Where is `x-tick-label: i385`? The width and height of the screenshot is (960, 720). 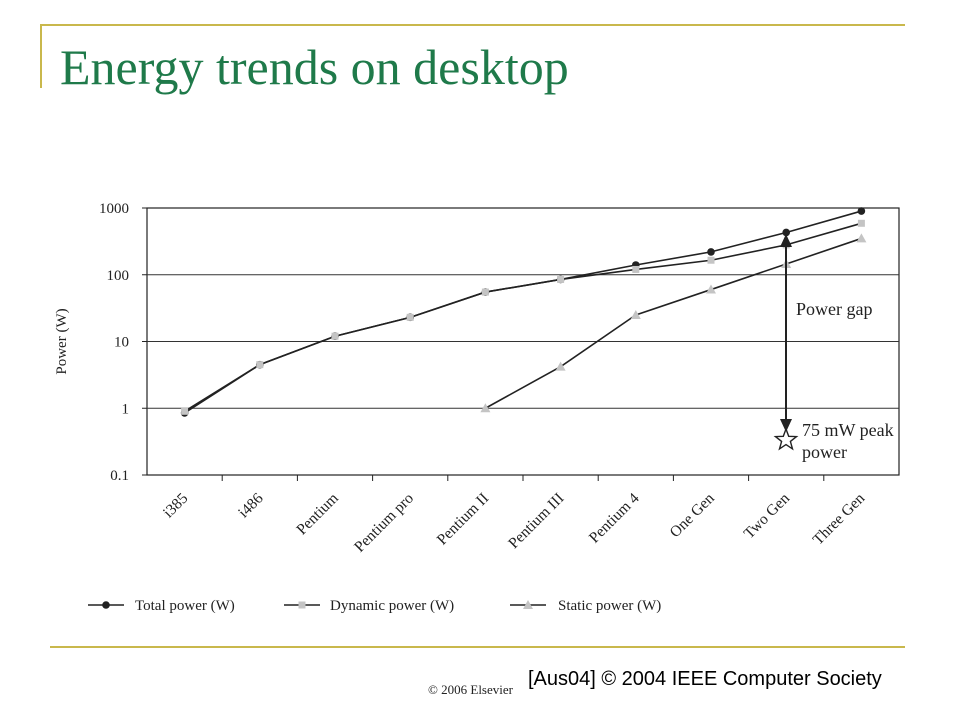
x-tick-label: i385 is located at coordinates (176, 506).